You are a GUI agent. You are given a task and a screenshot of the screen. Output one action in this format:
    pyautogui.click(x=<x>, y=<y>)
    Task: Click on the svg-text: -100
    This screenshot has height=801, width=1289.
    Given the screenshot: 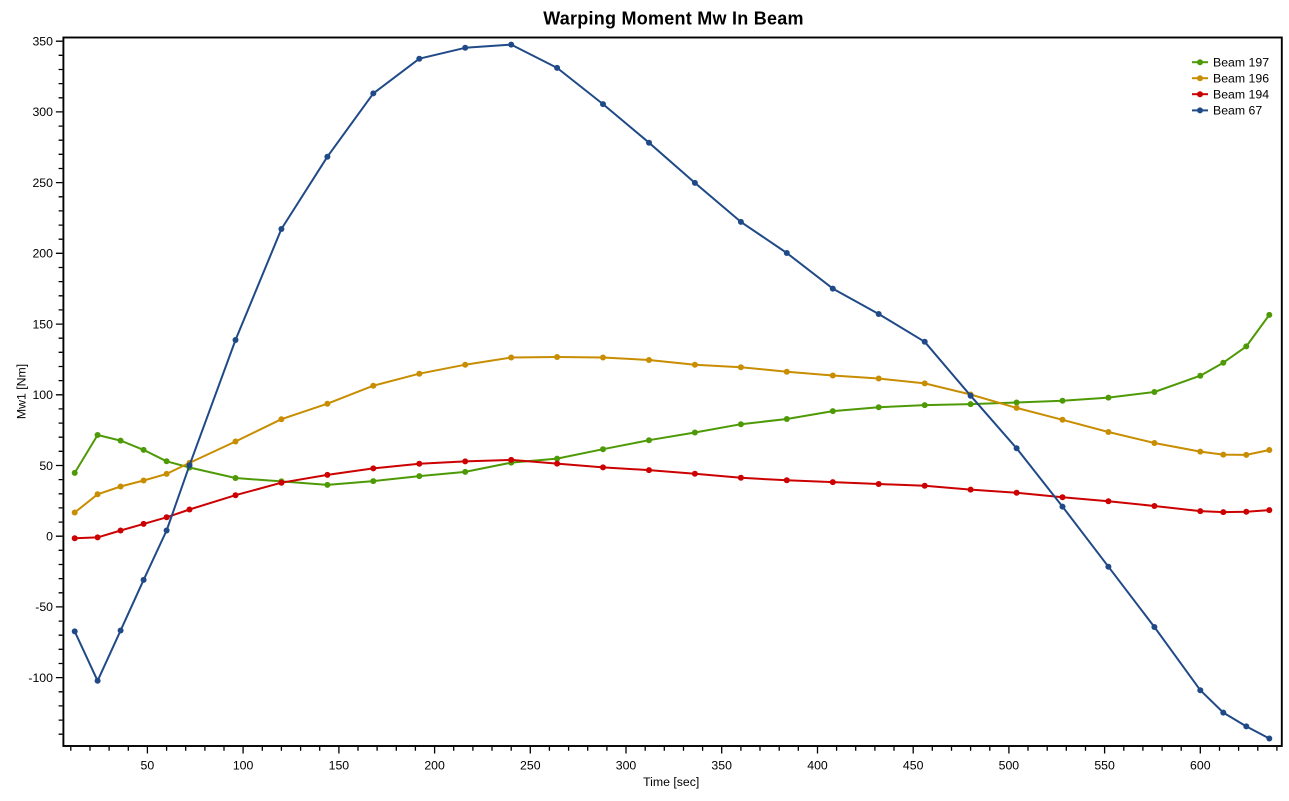 What is the action you would take?
    pyautogui.click(x=40, y=678)
    